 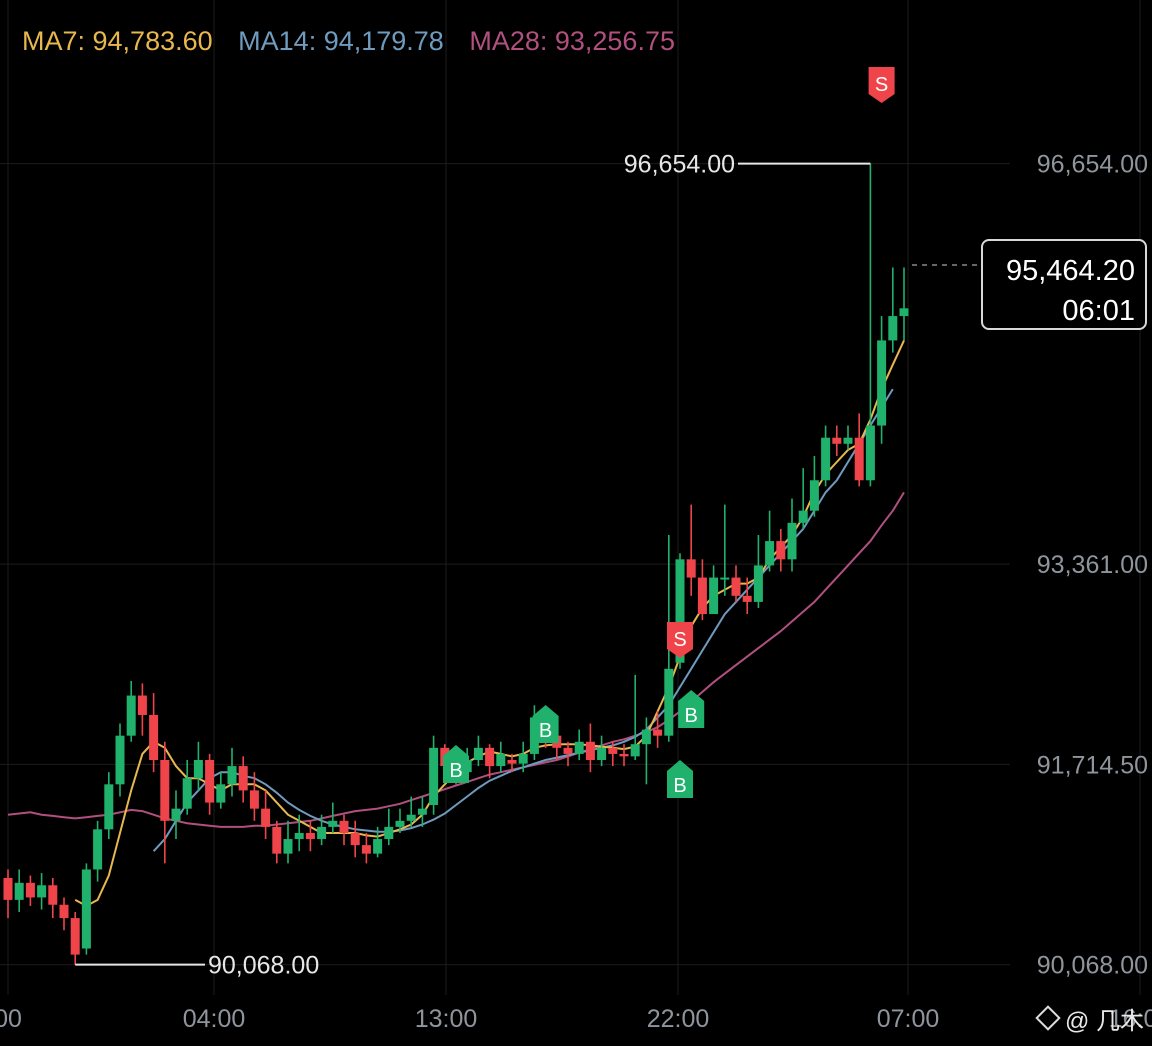 What do you see at coordinates (572, 41) in the screenshot?
I see `ma28-label: MA28: 93,256.75` at bounding box center [572, 41].